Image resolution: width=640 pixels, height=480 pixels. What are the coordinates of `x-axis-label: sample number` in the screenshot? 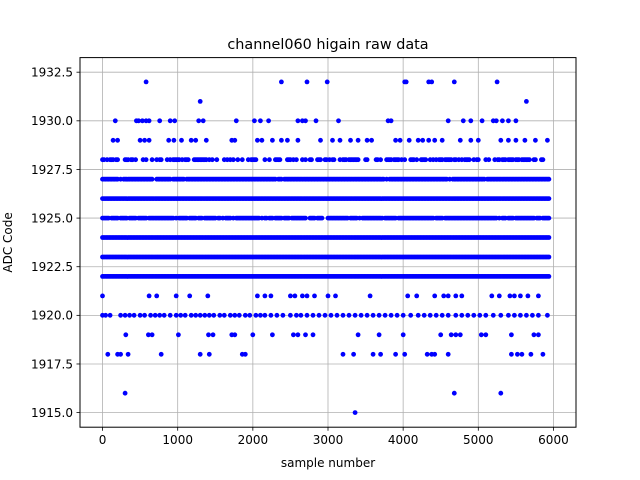 It's located at (328, 463).